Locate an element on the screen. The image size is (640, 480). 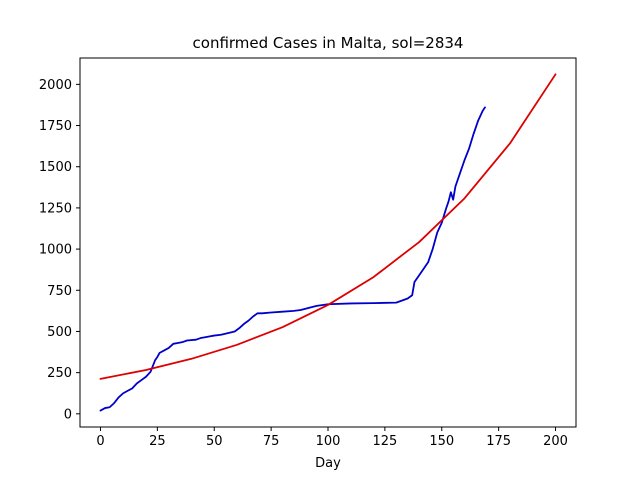
x-tick-label: 25 is located at coordinates (157, 441).